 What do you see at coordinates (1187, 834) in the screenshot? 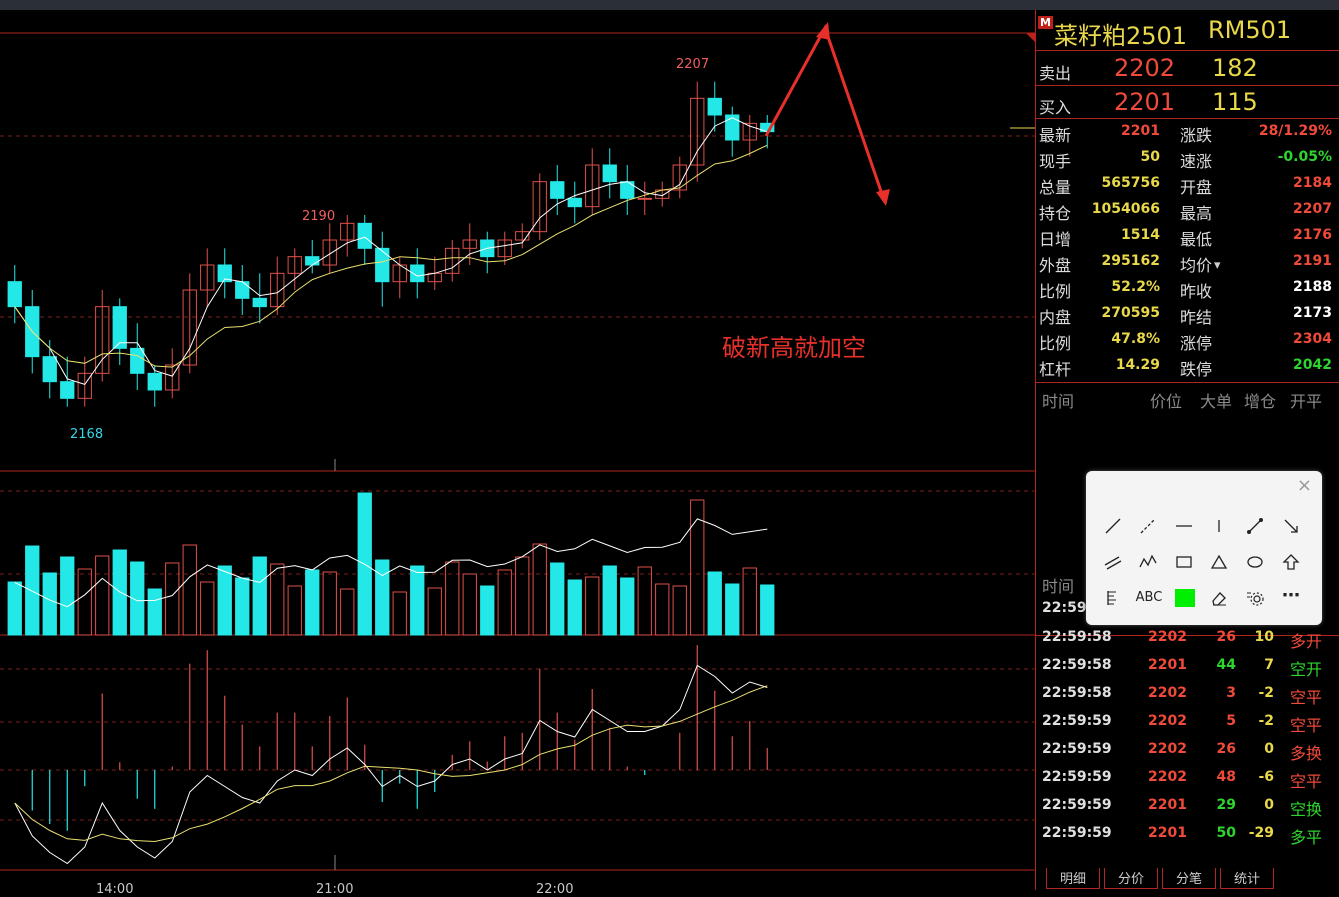
I see `trade-row: 22:59:59 2201 50 -29 多平` at bounding box center [1187, 834].